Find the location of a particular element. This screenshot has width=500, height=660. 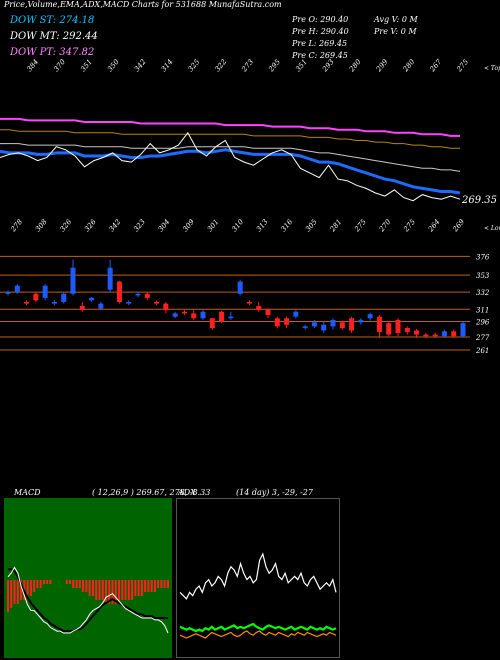

top-label: 280 is located at coordinates (409, 65).